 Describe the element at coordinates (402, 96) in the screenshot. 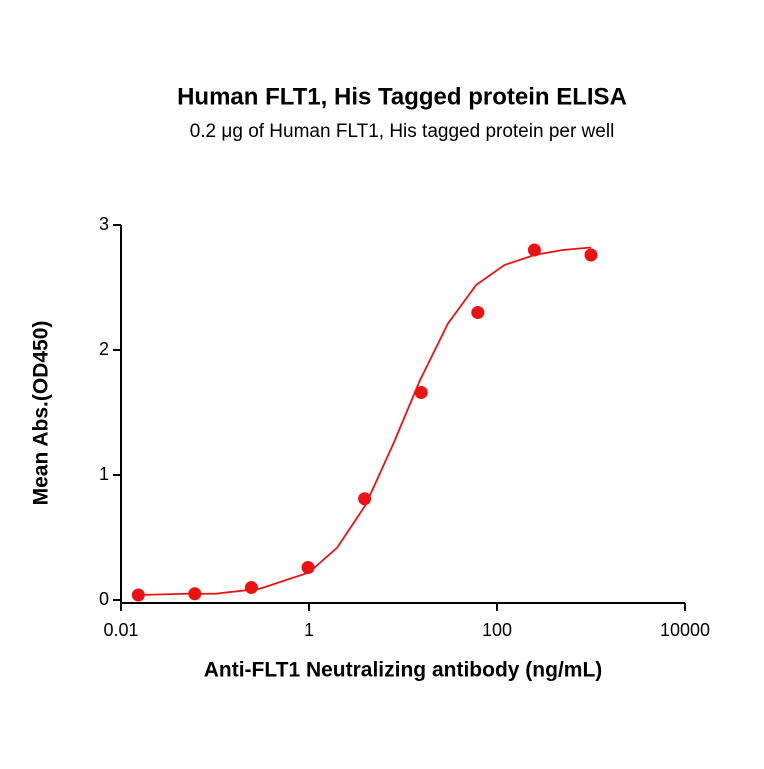

I see `chart-title: Human FLT1, His Tagged protein ELISA` at that location.